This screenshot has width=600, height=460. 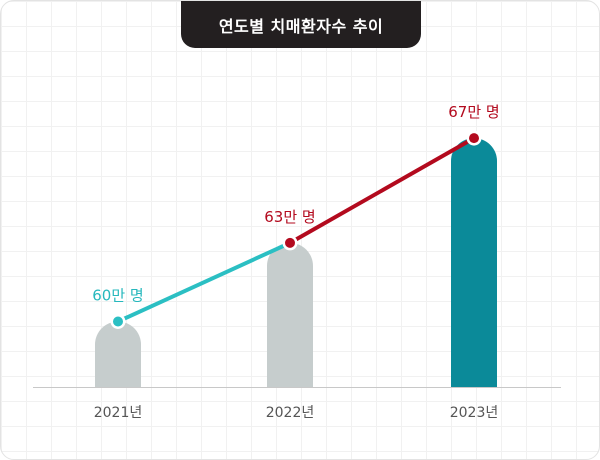 I want to click on x-tick-label: 2022년, so click(x=290, y=413).